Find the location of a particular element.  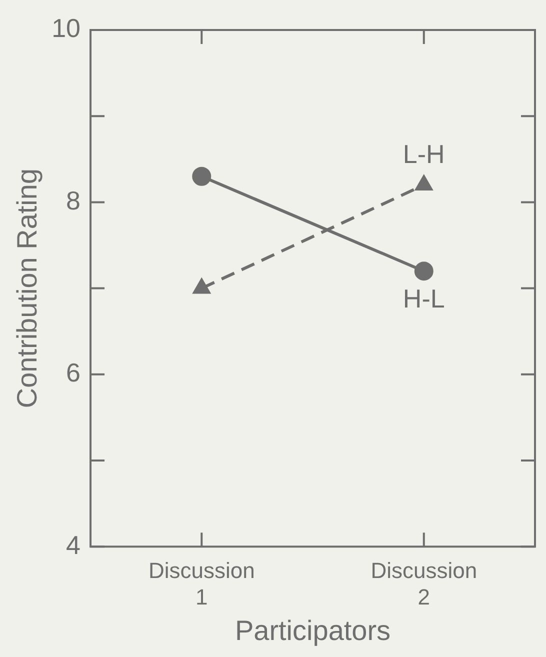

y-tick-label: 4 is located at coordinates (73, 545).